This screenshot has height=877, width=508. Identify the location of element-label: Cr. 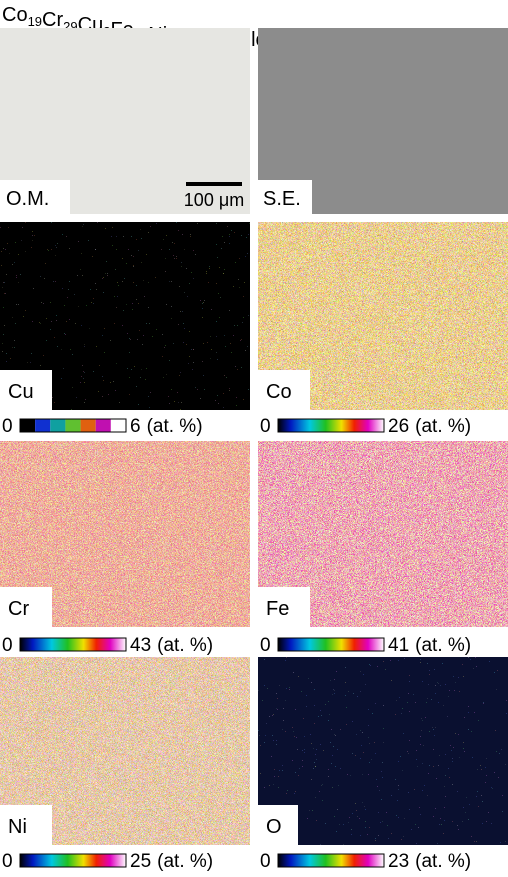
(18, 609).